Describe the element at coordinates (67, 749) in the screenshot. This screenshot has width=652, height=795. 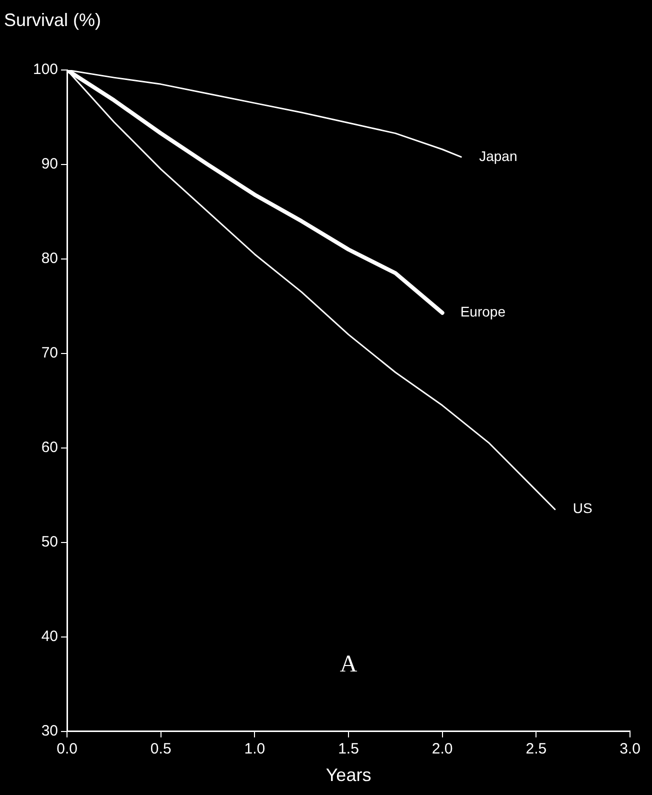
I see `x-tick-label: 0.0` at that location.